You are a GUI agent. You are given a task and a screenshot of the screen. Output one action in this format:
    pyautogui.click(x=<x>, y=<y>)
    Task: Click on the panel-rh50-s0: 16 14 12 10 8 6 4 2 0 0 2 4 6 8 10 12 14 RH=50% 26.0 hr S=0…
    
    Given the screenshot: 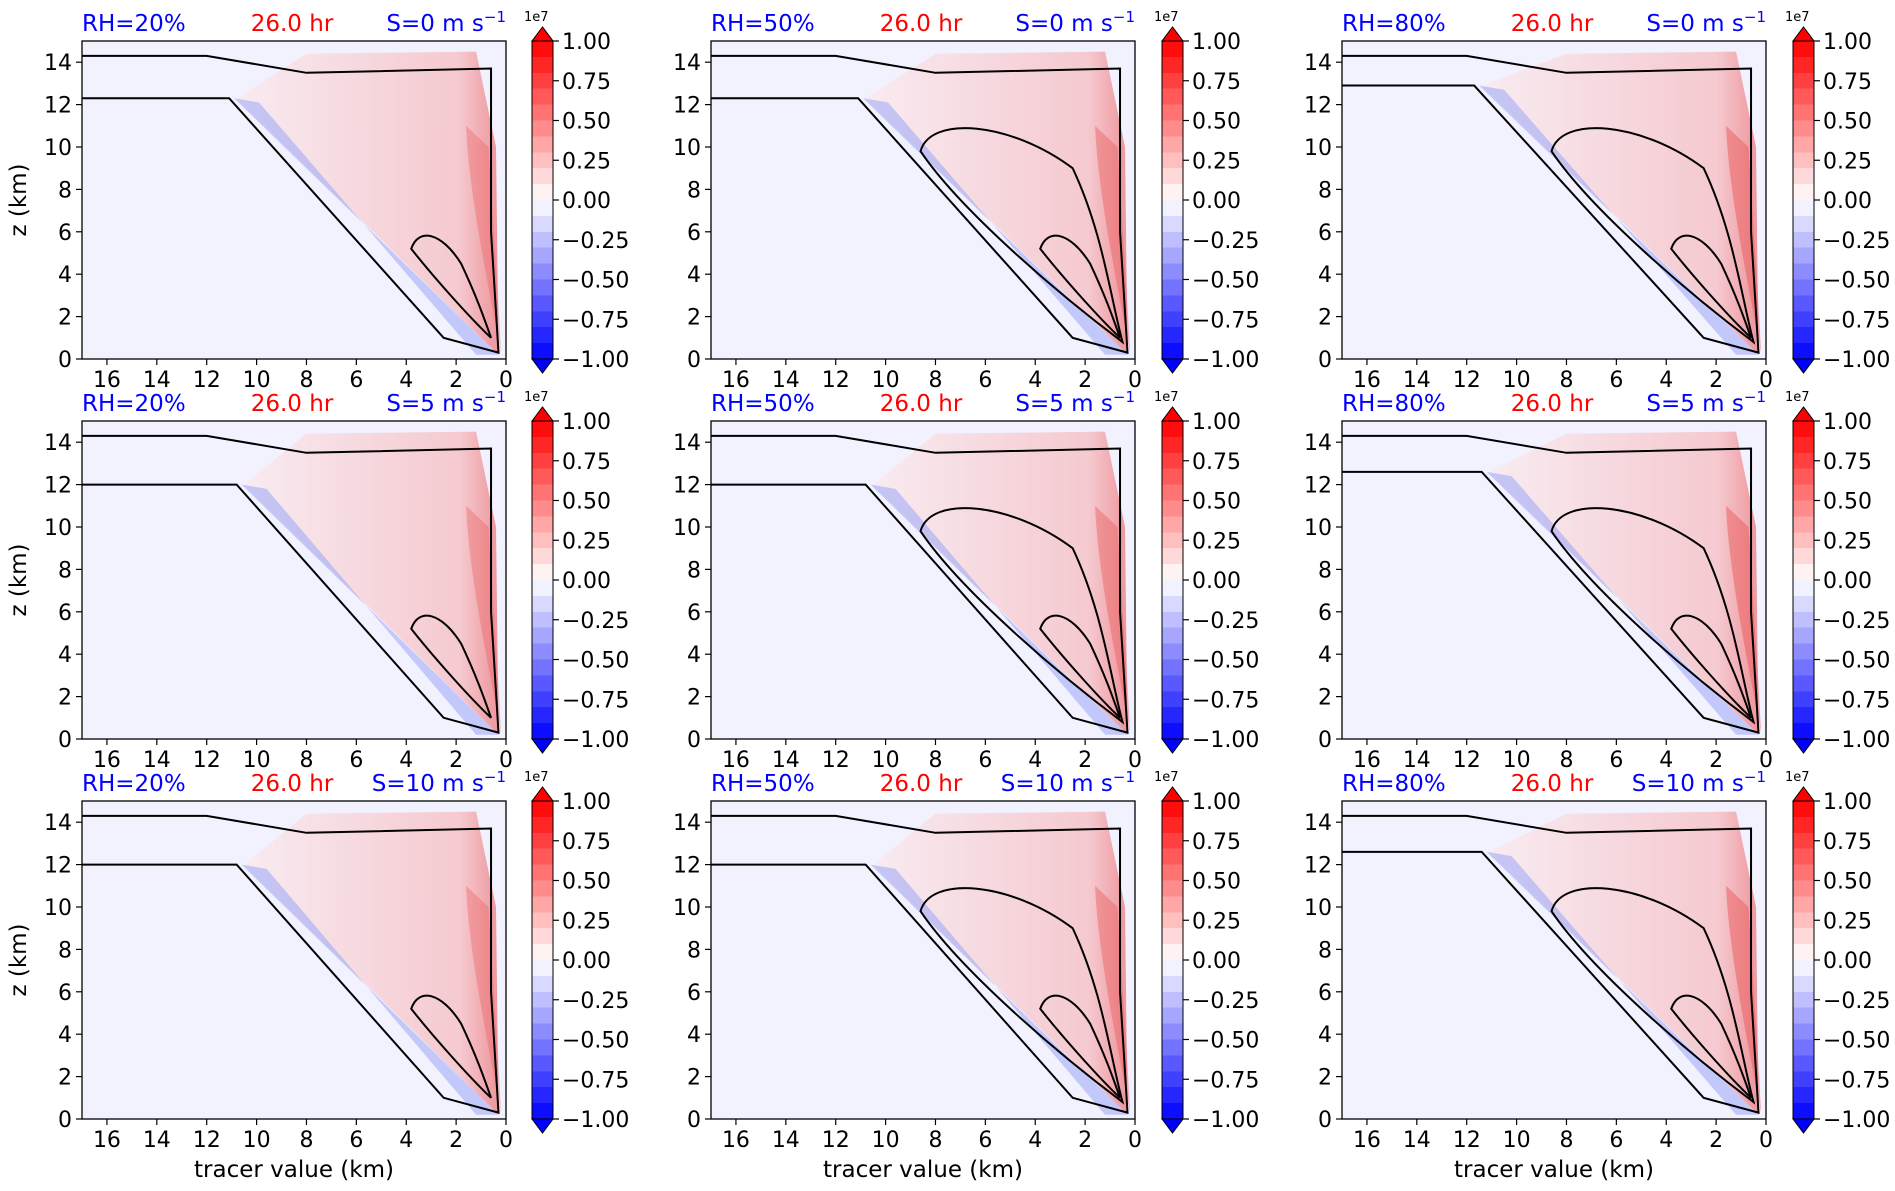 What is the action you would take?
    pyautogui.click(x=966, y=200)
    